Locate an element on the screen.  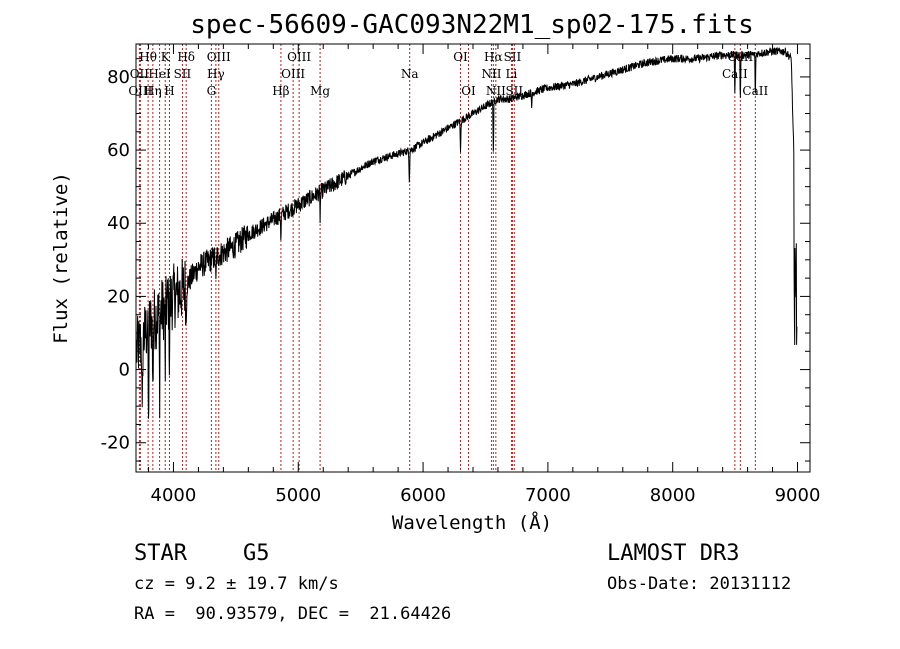
object-class: STAR is located at coordinates (161, 553).